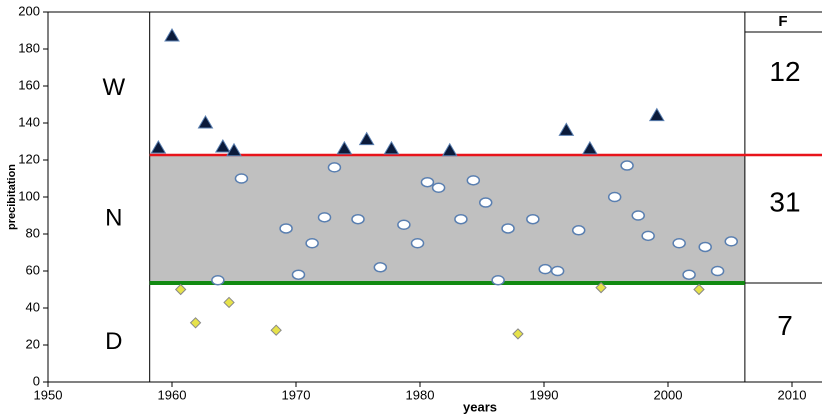 This screenshot has width=822, height=418. I want to click on x-tick-label: 1970, so click(296, 394).